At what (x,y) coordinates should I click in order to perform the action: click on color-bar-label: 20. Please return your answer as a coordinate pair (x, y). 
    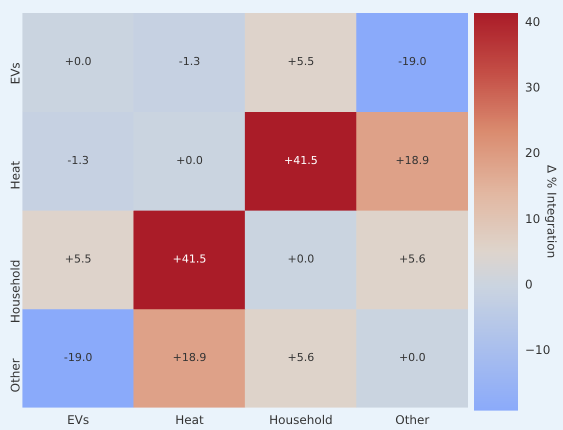
    Looking at the image, I should click on (532, 153).